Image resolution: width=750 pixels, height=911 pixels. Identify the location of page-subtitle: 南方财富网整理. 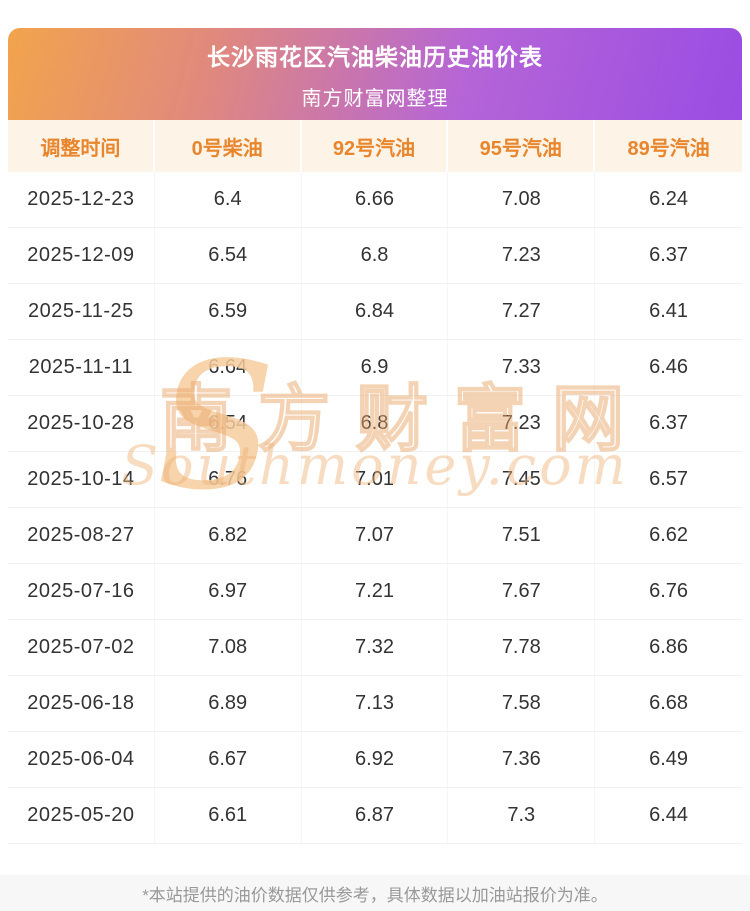
(375, 98).